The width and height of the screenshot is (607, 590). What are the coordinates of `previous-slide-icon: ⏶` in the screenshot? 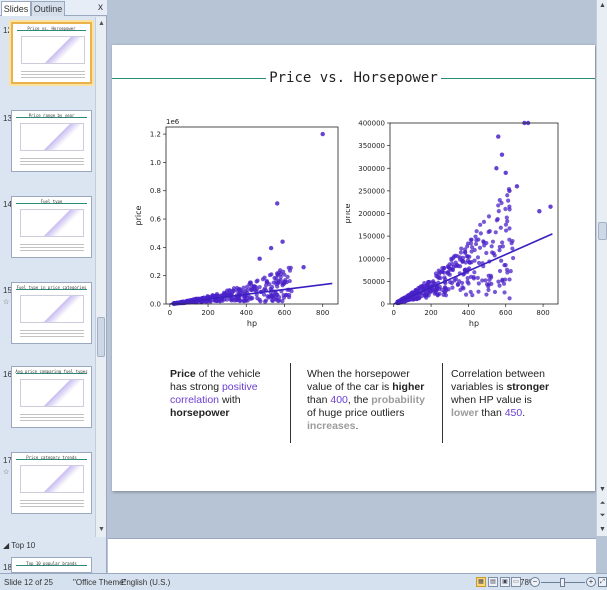 It's located at (602, 503).